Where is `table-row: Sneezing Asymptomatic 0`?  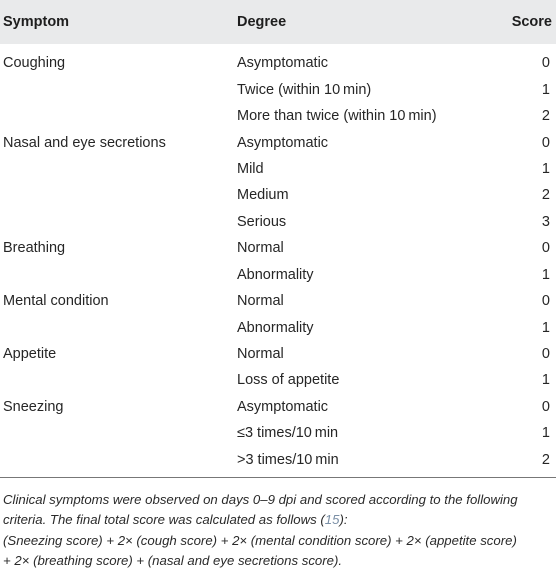
table-row: Sneezing Asymptomatic 0 is located at coordinates (278, 407).